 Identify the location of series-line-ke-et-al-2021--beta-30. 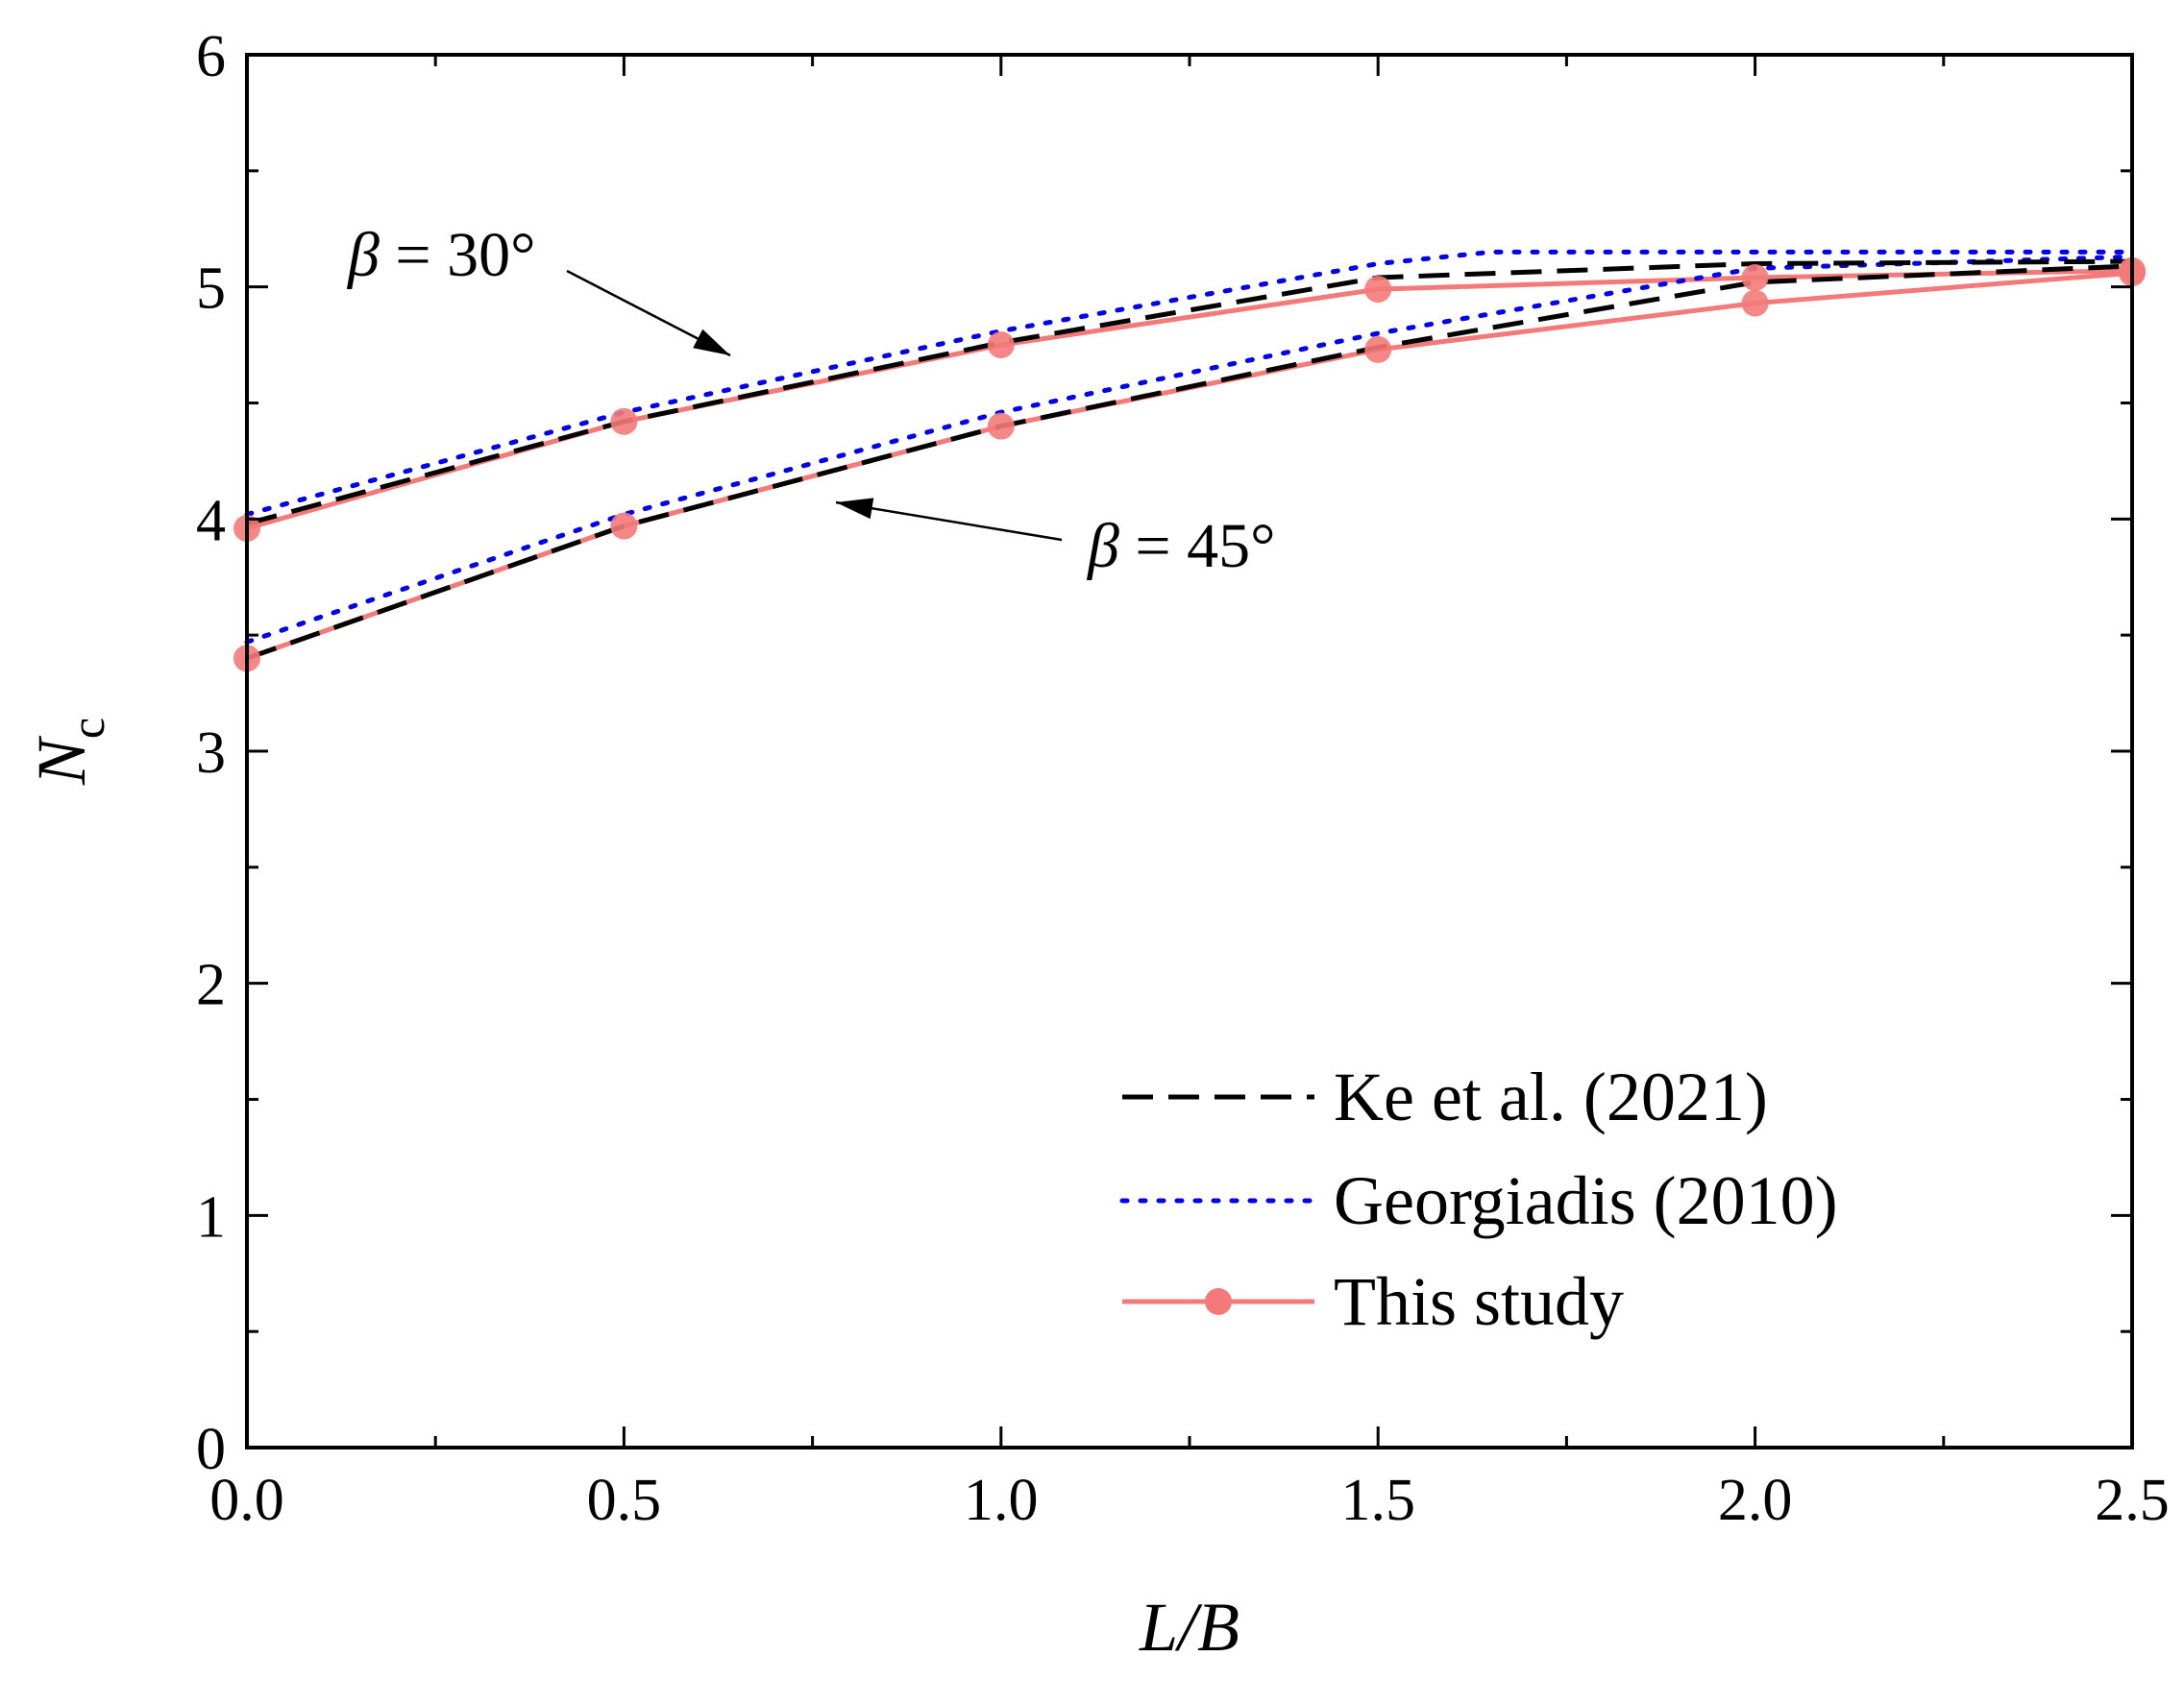
(1189, 392).